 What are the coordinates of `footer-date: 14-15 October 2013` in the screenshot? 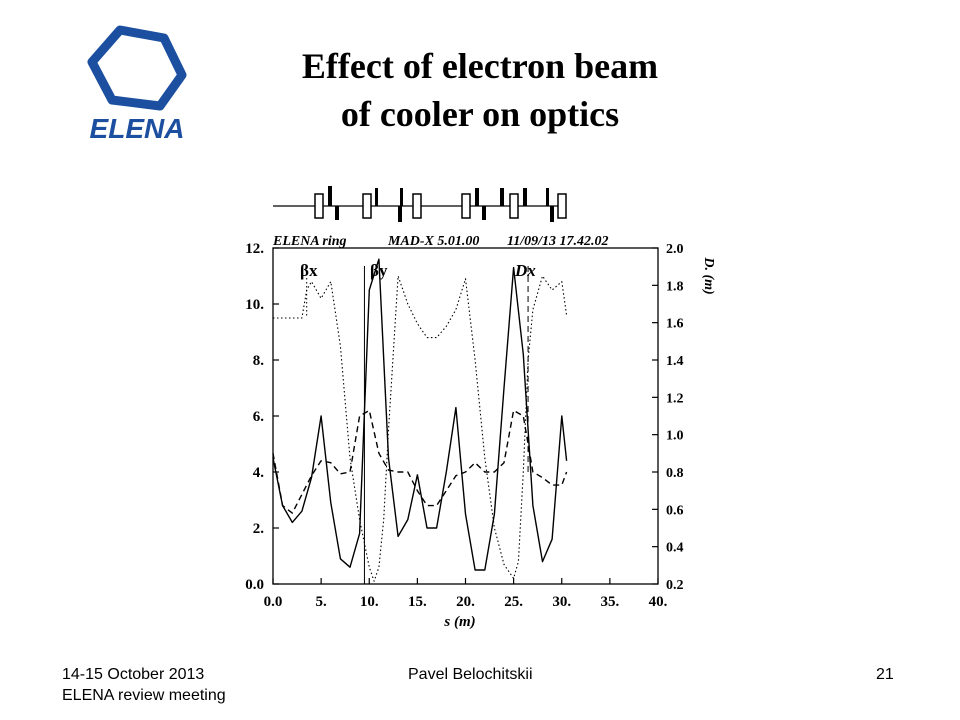 It's located at (133, 674).